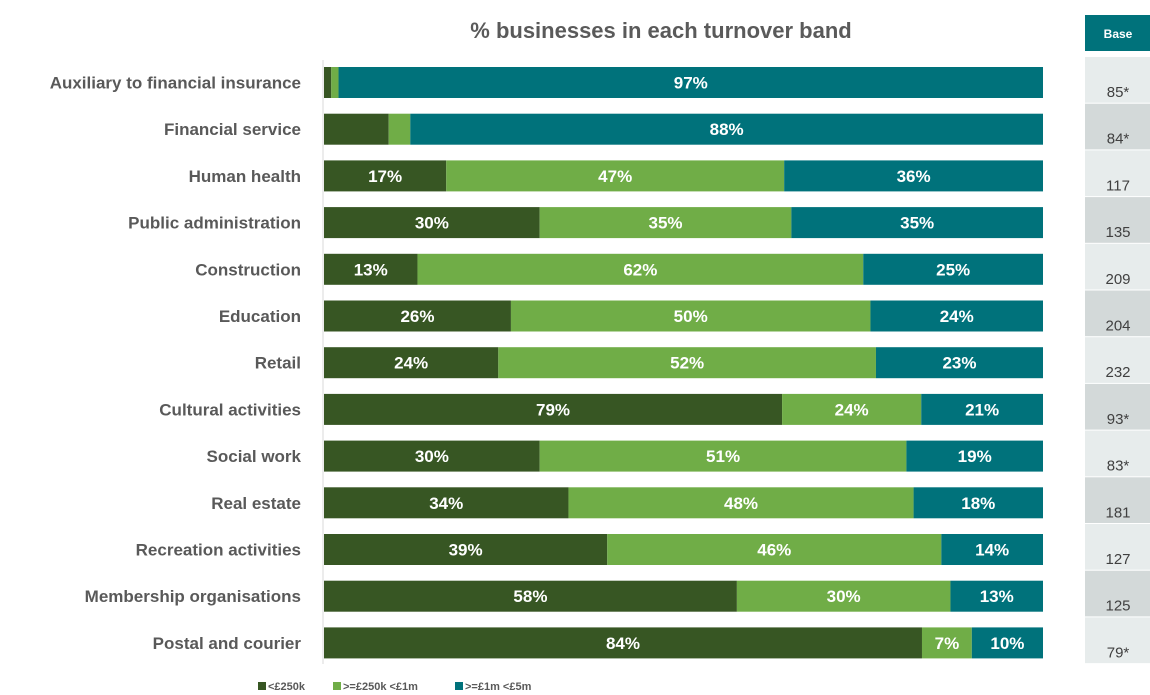  Describe the element at coordinates (193, 596) in the screenshot. I see `category-label: Membership organisations` at that location.